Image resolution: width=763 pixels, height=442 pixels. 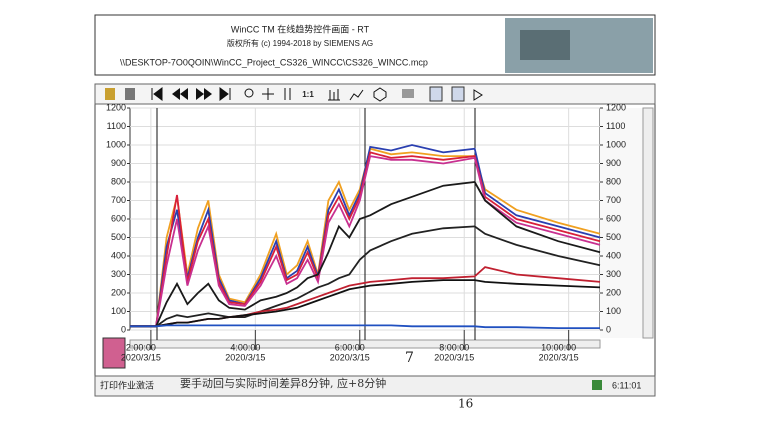 What do you see at coordinates (597, 385) in the screenshot?
I see `status-icon` at bounding box center [597, 385].